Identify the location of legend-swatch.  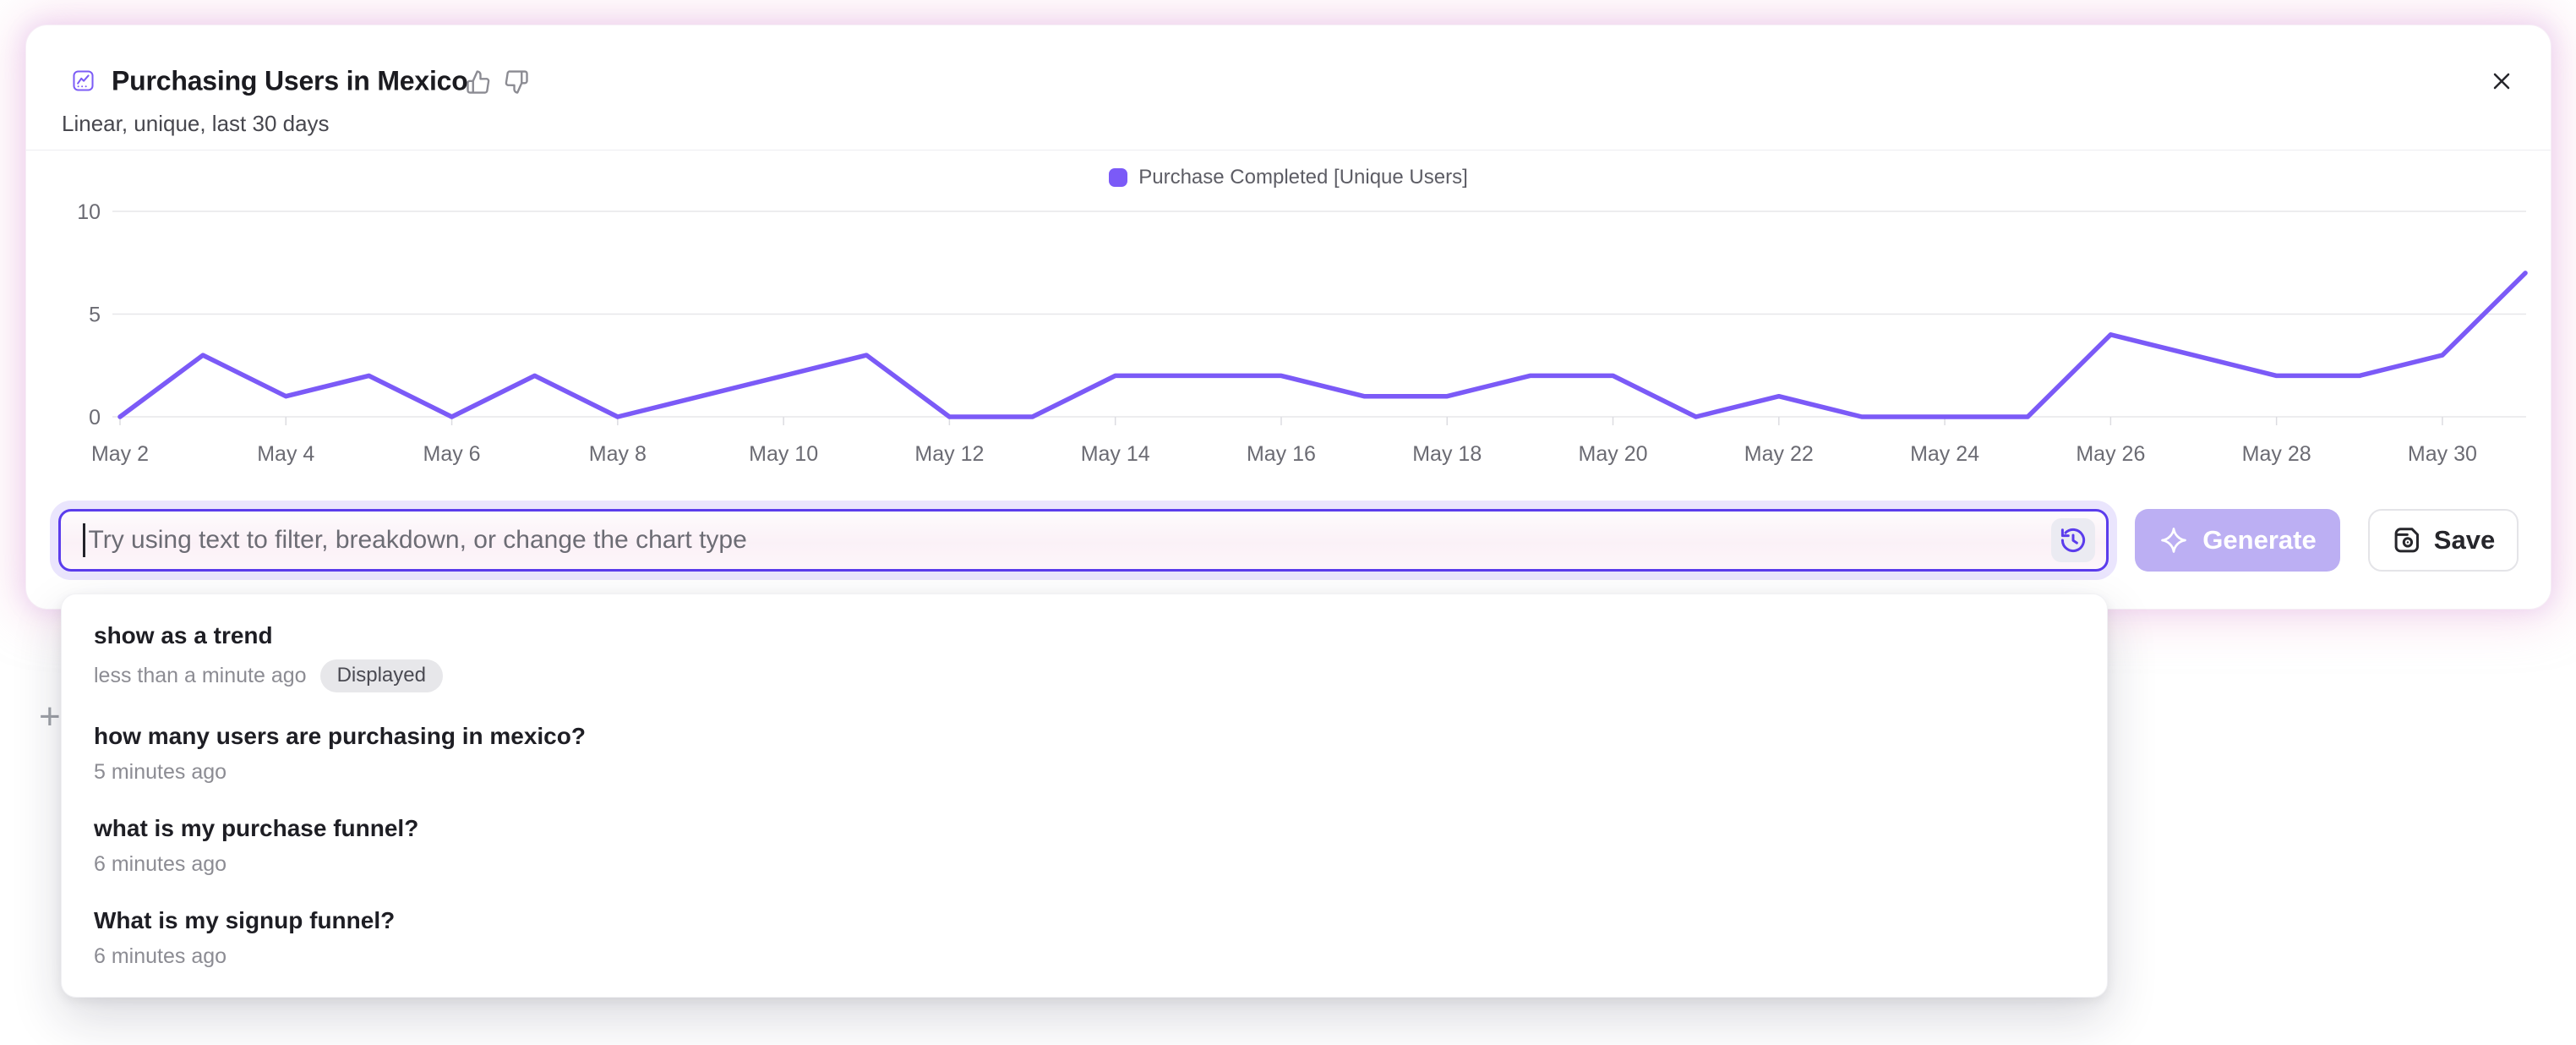
(1118, 177).